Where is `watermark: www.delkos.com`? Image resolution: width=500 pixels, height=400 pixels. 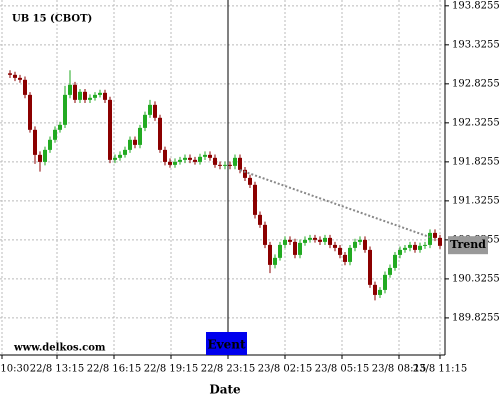 watermark: www.delkos.com is located at coordinates (59, 348).